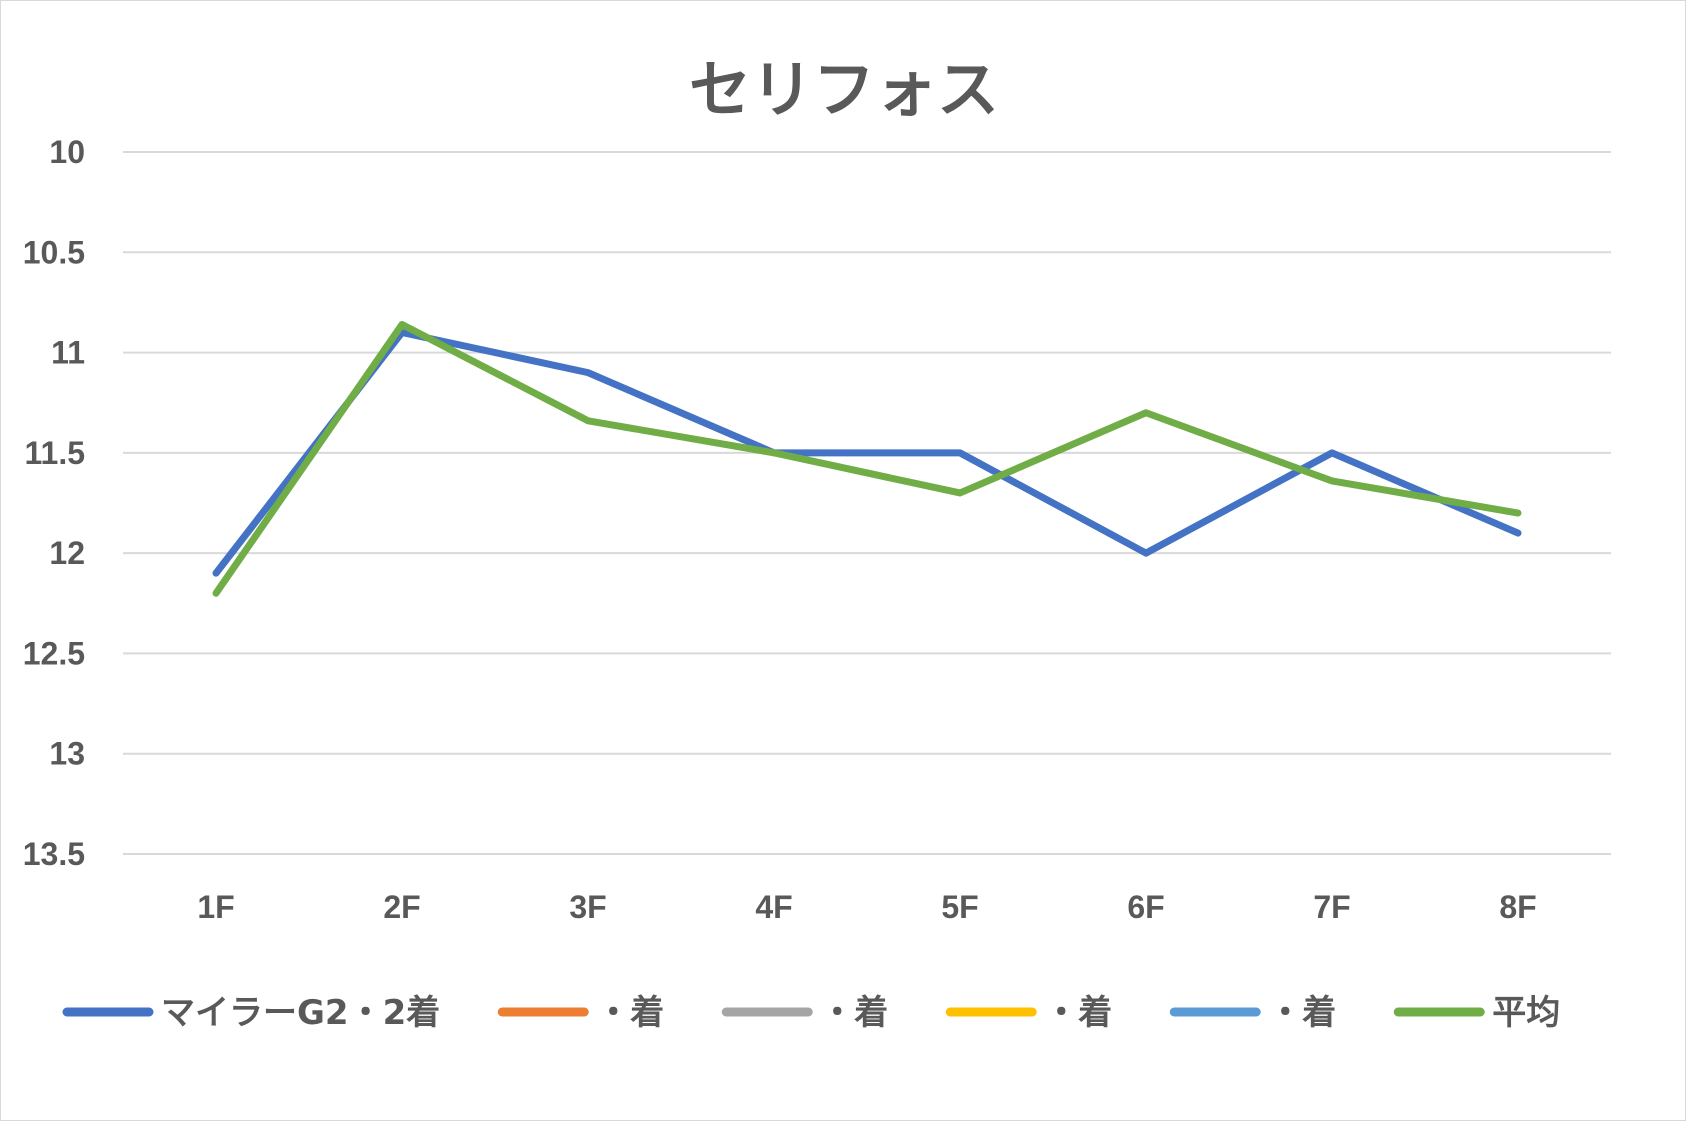 This screenshot has width=1686, height=1122. What do you see at coordinates (587, 907) in the screenshot?
I see `x-tick-label: 3F` at bounding box center [587, 907].